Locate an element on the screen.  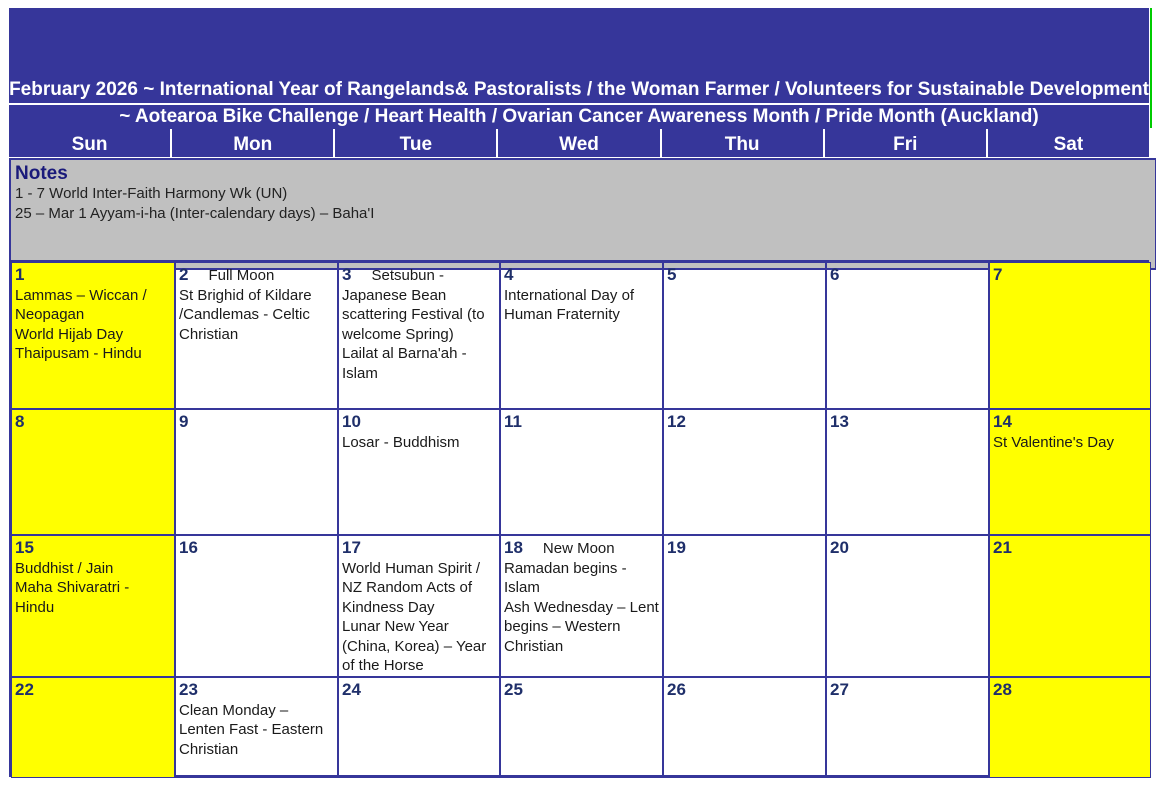
day-event: International Day of Human Fraternity is located at coordinates (569, 305).